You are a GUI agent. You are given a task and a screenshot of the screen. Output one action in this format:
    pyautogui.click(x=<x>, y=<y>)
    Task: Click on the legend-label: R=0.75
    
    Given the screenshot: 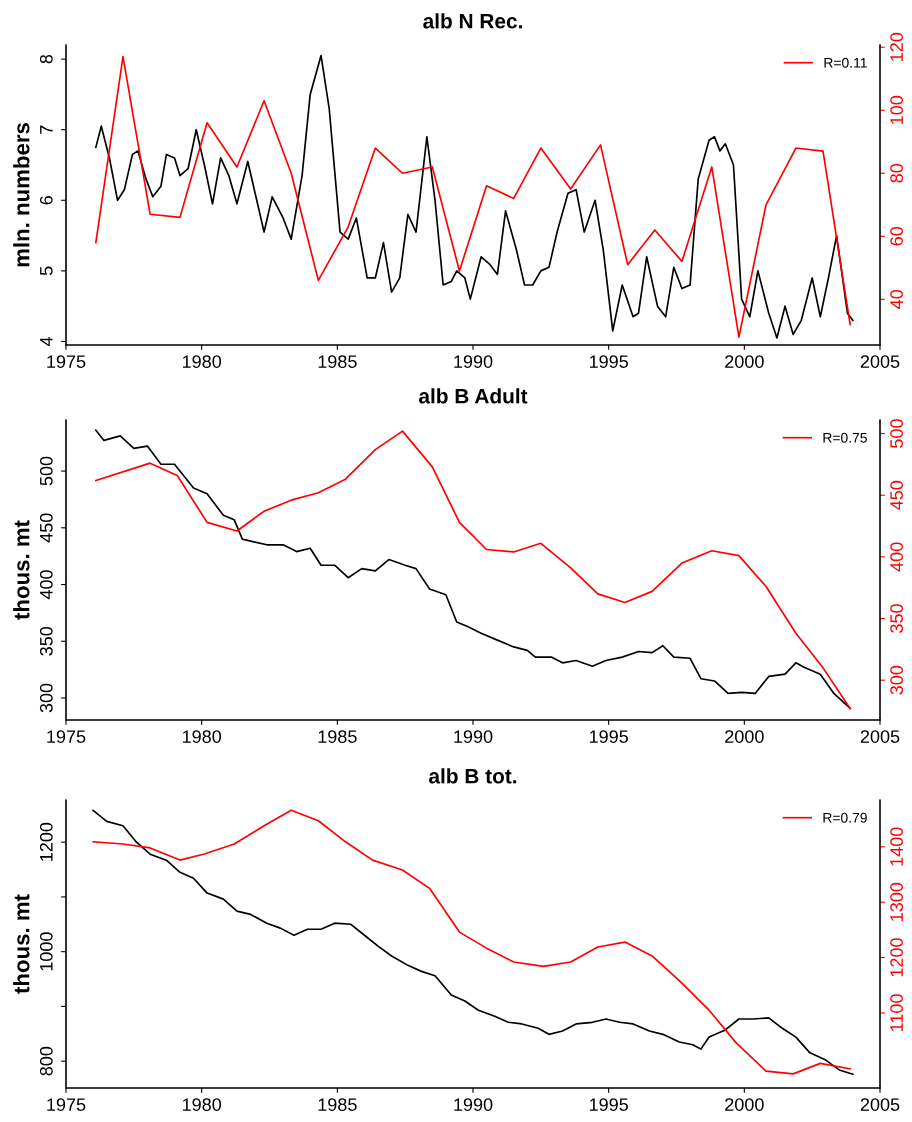 What is the action you would take?
    pyautogui.click(x=845, y=437)
    